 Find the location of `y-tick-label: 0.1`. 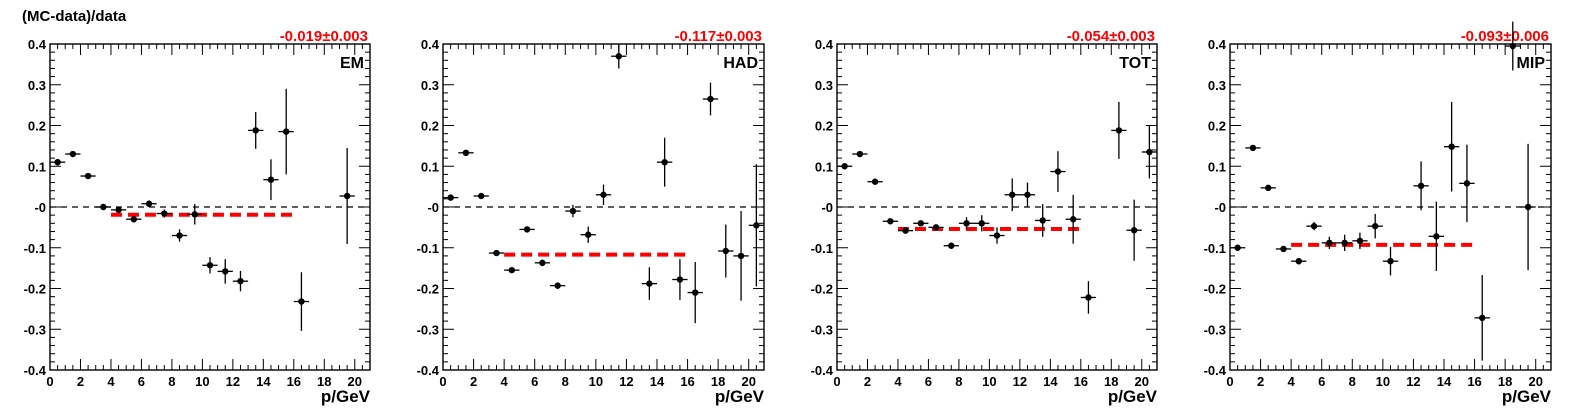

y-tick-label: 0.1 is located at coordinates (824, 166).